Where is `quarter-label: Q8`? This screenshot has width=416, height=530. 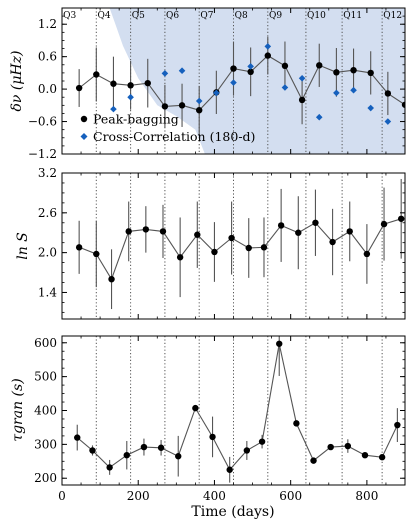 quarter-label: Q8 is located at coordinates (241, 16).